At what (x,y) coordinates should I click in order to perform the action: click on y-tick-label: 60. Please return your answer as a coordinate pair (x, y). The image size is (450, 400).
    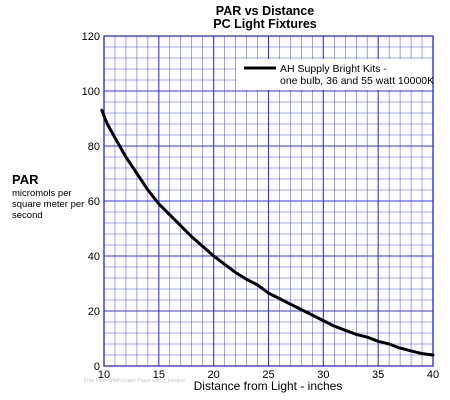
    Looking at the image, I should click on (94, 202).